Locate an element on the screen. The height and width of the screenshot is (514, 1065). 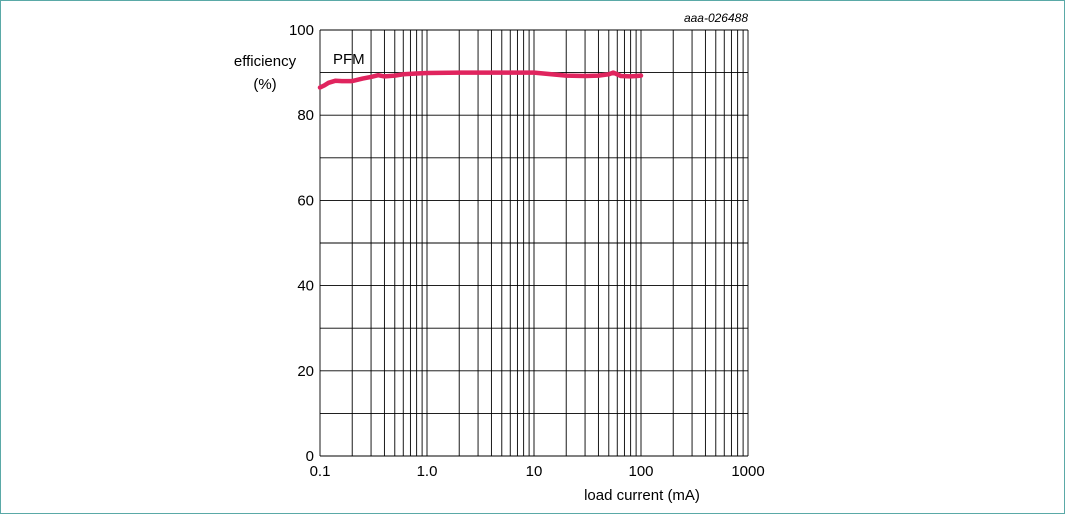
series-group is located at coordinates (480, 80).